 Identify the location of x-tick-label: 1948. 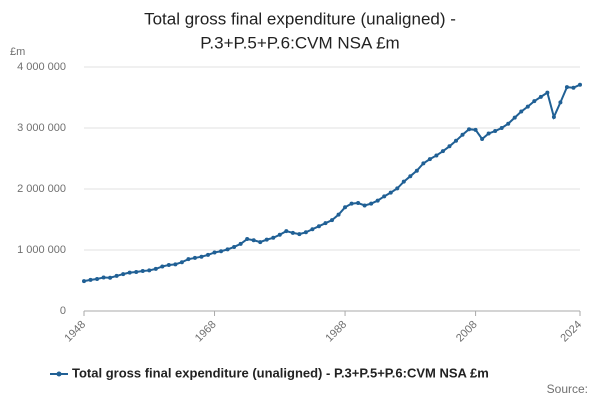
(75, 332).